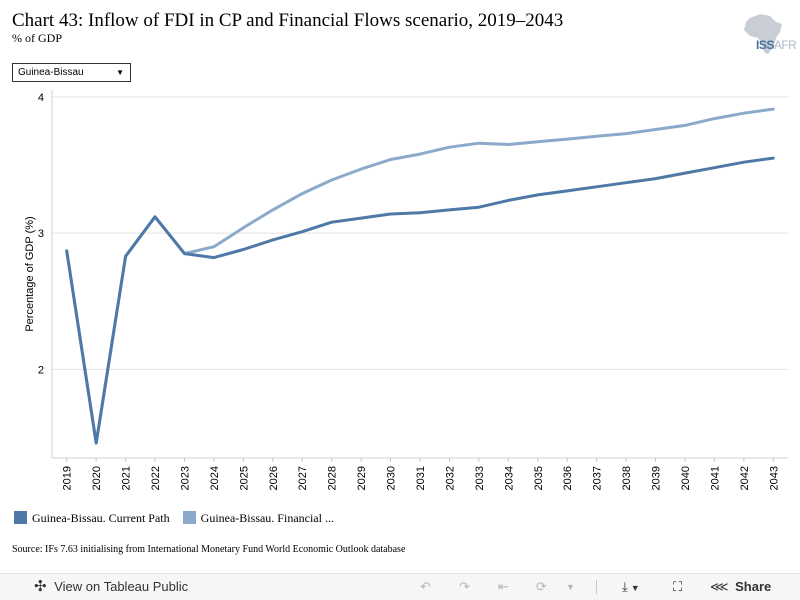  What do you see at coordinates (509, 478) in the screenshot?
I see `x-tick-label: 2034` at bounding box center [509, 478].